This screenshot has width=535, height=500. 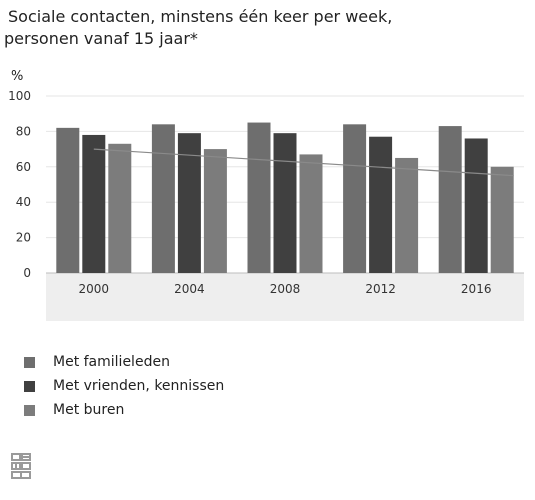 What do you see at coordinates (189, 203) in the screenshot?
I see `bar-vrienden-2004` at bounding box center [189, 203].